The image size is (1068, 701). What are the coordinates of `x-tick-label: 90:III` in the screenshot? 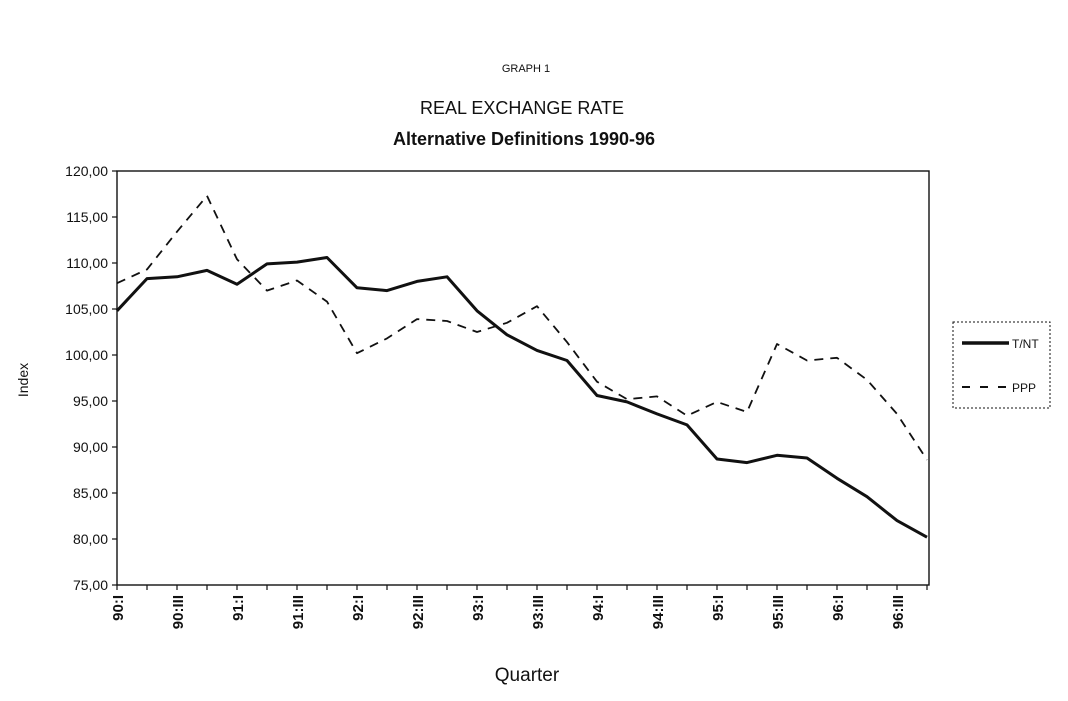 It's located at (178, 612).